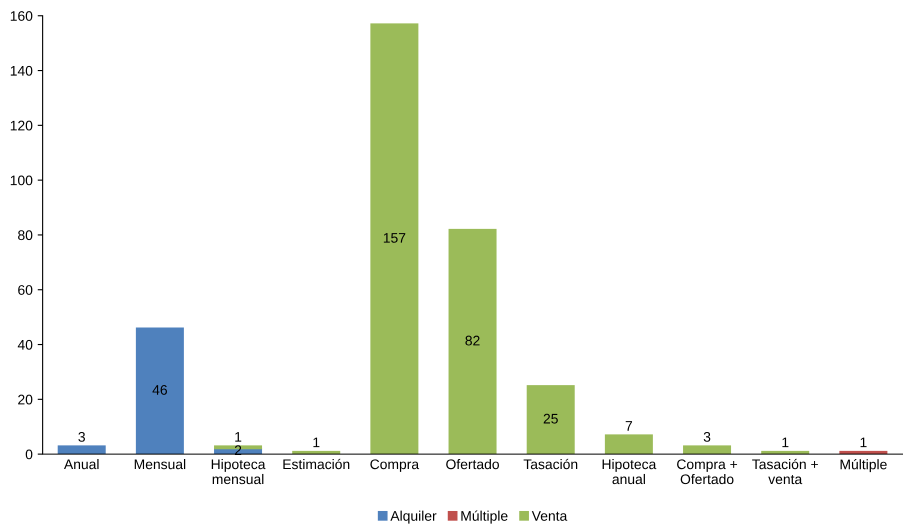 The image size is (907, 525). Describe the element at coordinates (21, 71) in the screenshot. I see `y-tick-label: 140` at that location.